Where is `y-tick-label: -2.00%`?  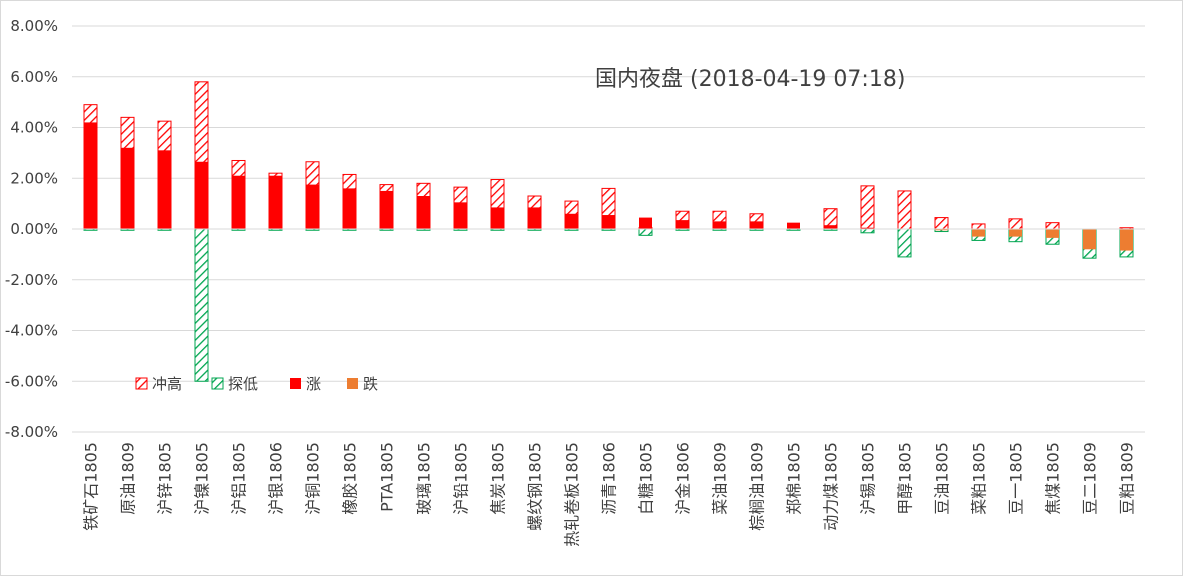 y-tick-label: -2.00% is located at coordinates (31, 280).